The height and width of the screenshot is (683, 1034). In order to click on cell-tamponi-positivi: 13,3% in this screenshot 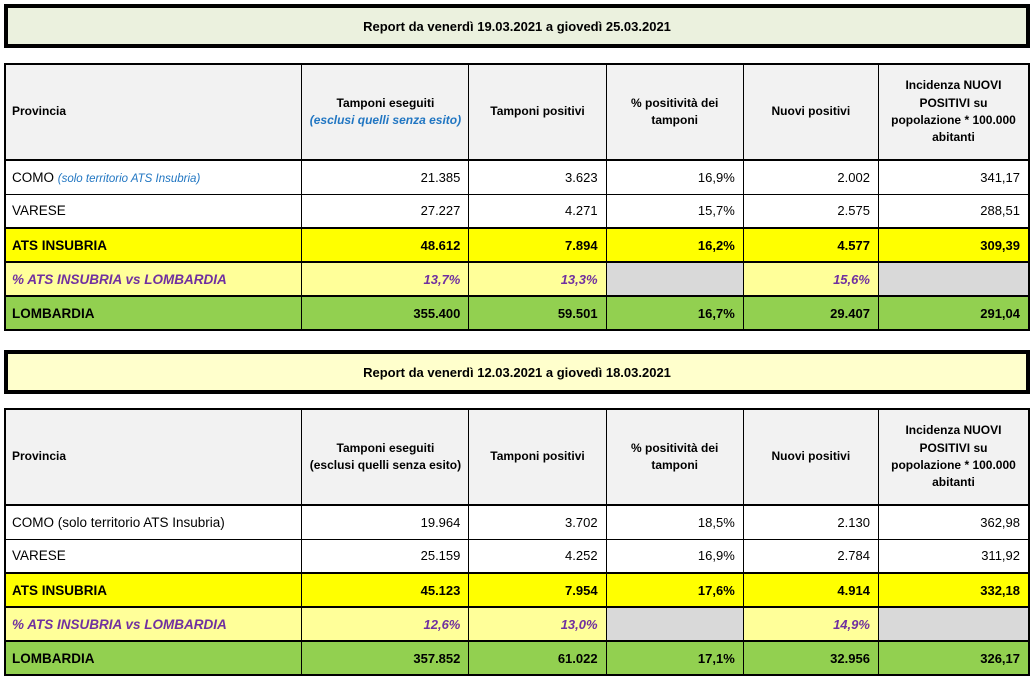, I will do `click(537, 279)`.